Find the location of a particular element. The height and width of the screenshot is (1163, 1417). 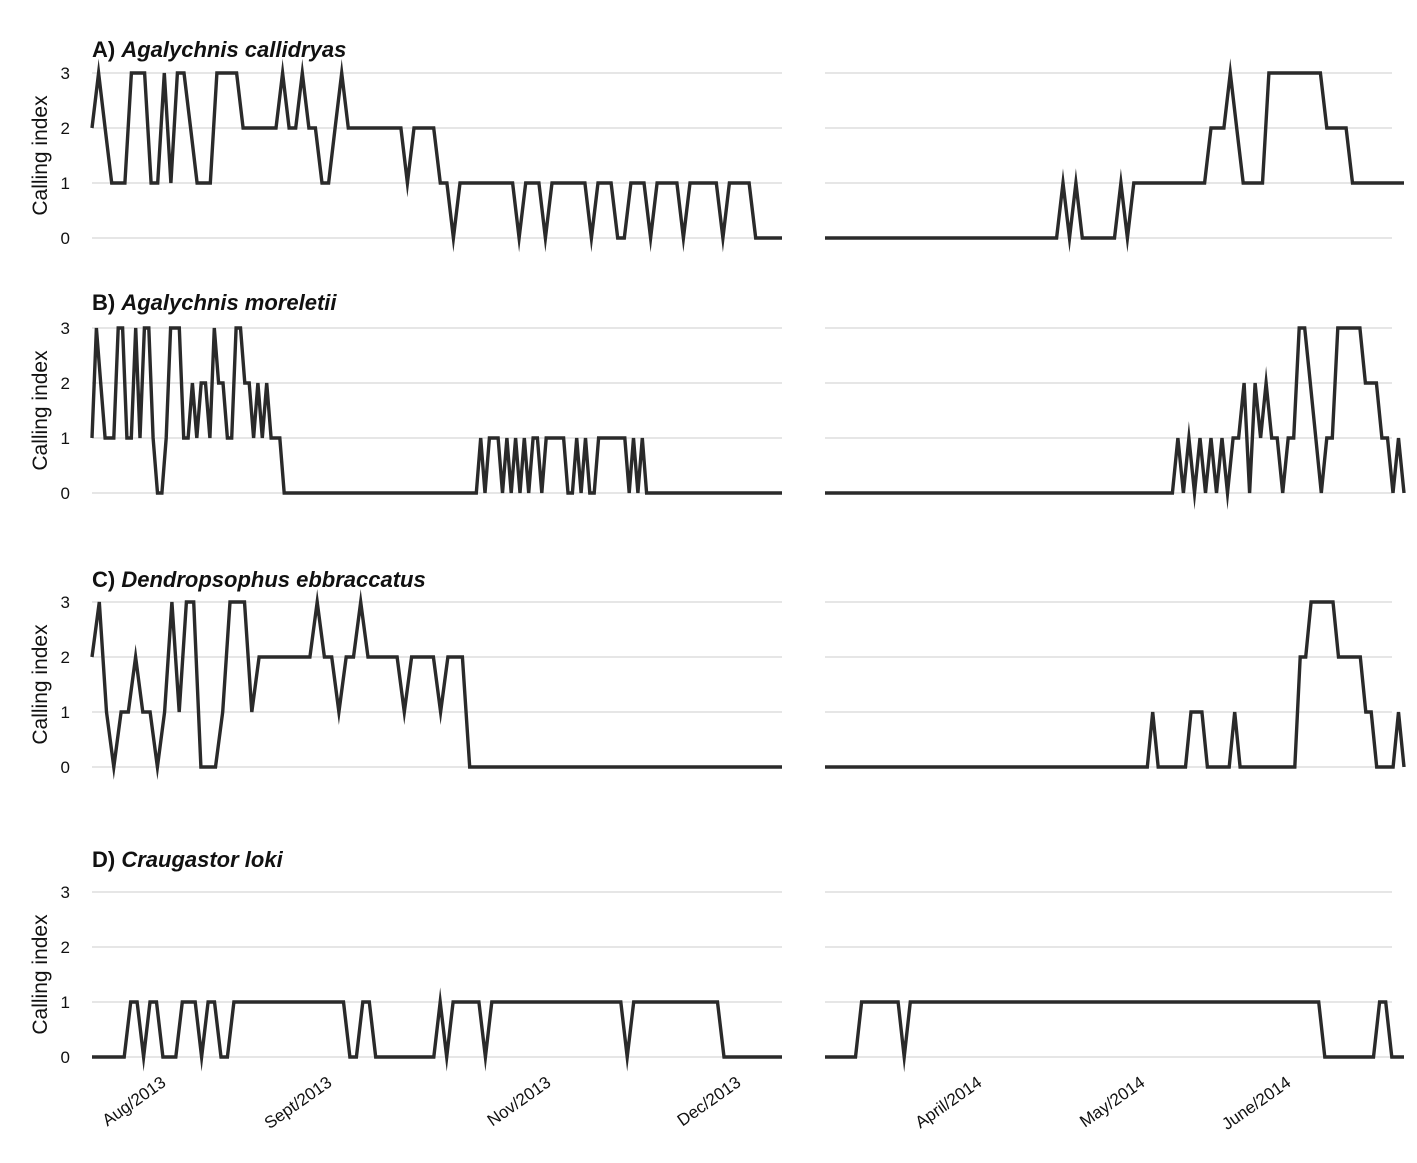

panel-letter: C) is located at coordinates (106, 579).